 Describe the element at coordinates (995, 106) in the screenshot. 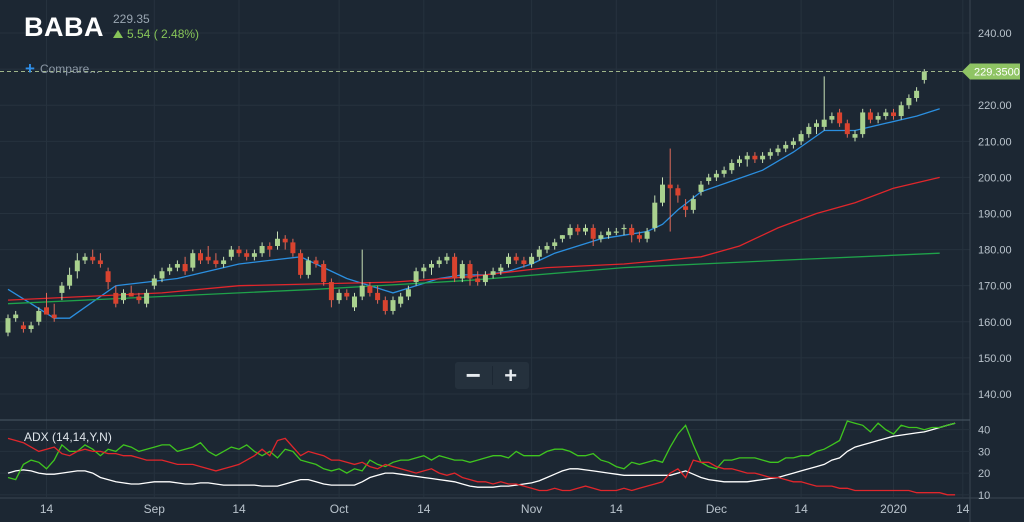

I see `price-tick-label: 220.00` at that location.